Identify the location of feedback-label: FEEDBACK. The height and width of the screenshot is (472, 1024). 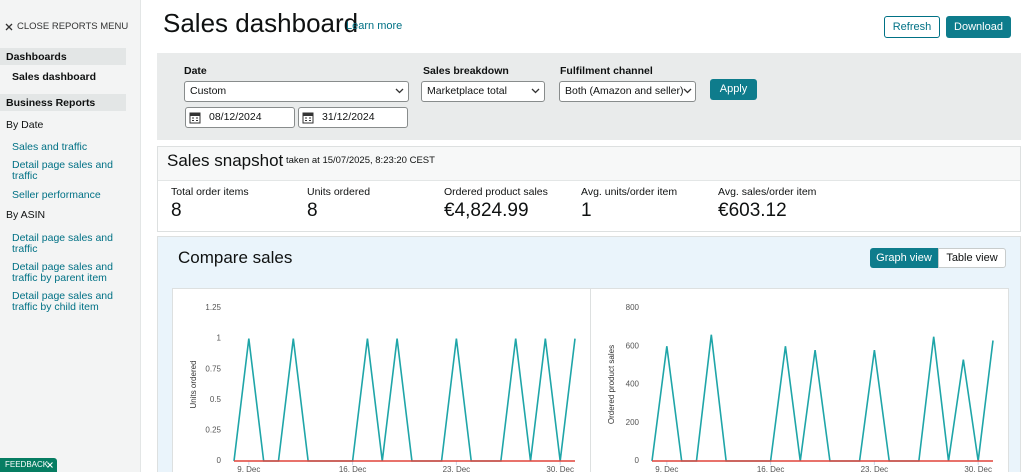
(27, 464).